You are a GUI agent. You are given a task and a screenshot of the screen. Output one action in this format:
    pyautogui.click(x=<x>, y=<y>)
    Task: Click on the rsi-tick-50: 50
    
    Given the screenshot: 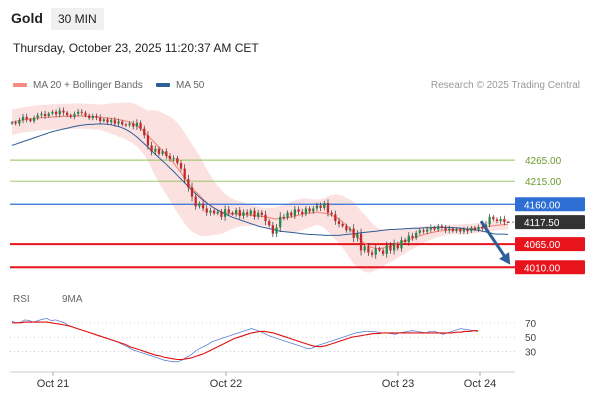 What is the action you would take?
    pyautogui.click(x=531, y=338)
    